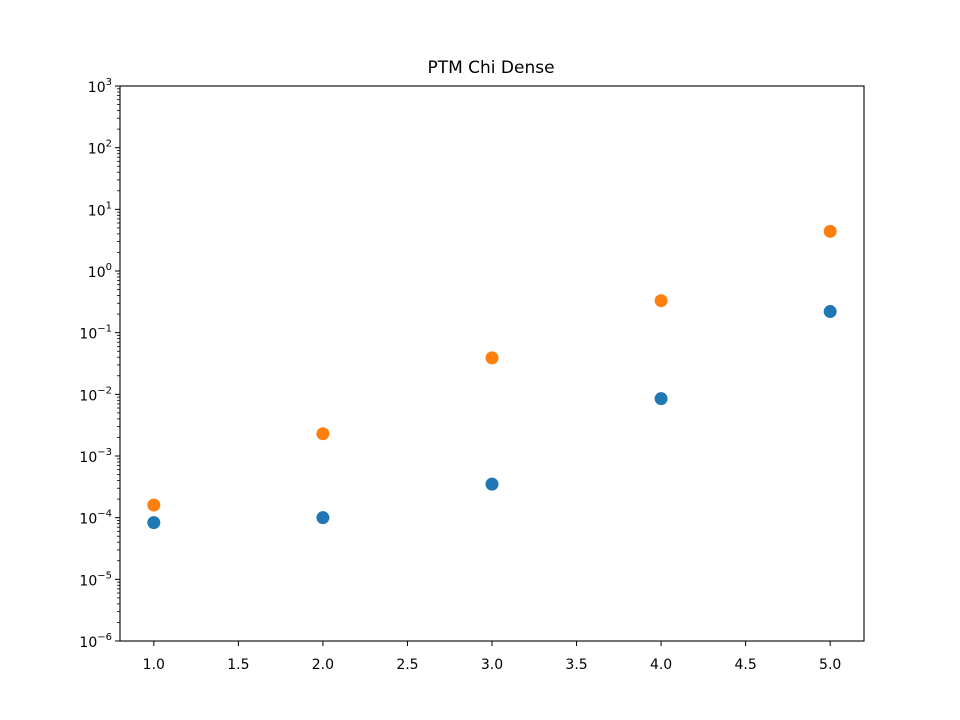 The width and height of the screenshot is (960, 720). What do you see at coordinates (95, 456) in the screenshot?
I see `y-tick-label-6: 10⁻³` at bounding box center [95, 456].